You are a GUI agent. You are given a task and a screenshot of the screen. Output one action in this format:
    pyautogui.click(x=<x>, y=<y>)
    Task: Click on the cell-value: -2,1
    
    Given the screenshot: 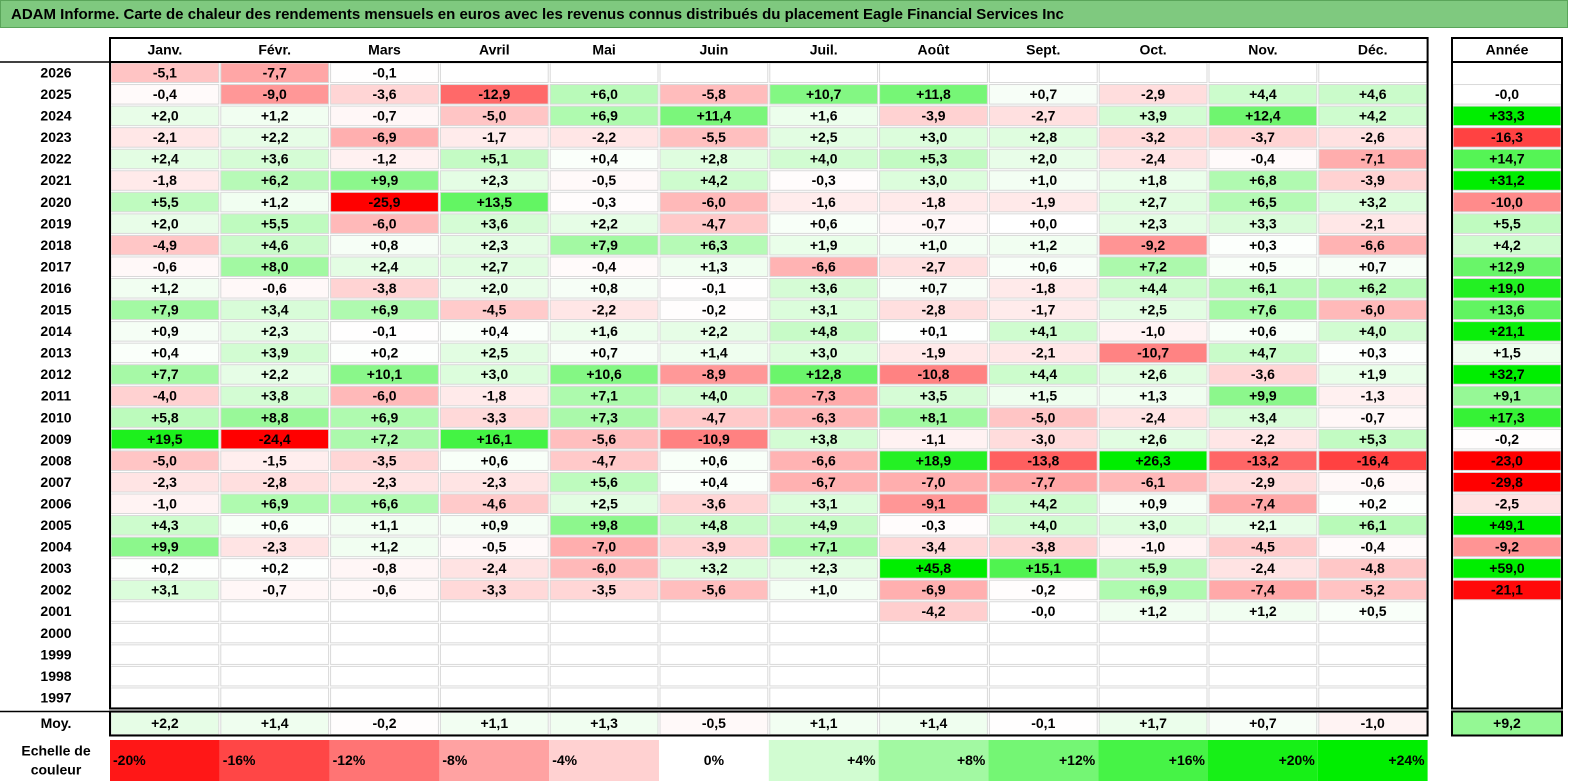 What is the action you would take?
    pyautogui.click(x=1373, y=223)
    